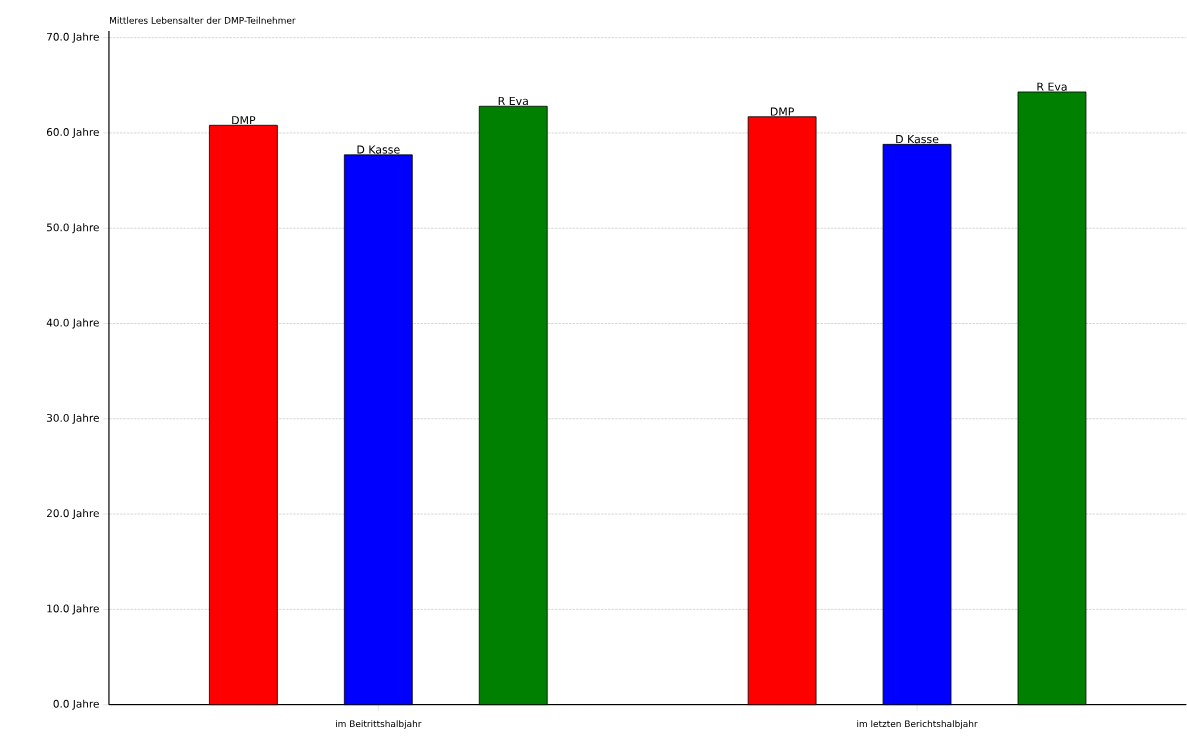 The height and width of the screenshot is (749, 1187). I want to click on y-tick-label: 0.0 Jahre, so click(76, 704).